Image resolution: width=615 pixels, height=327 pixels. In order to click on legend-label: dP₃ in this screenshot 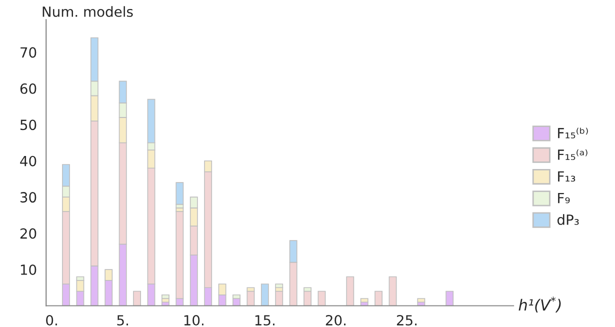, I will do `click(568, 219)`.